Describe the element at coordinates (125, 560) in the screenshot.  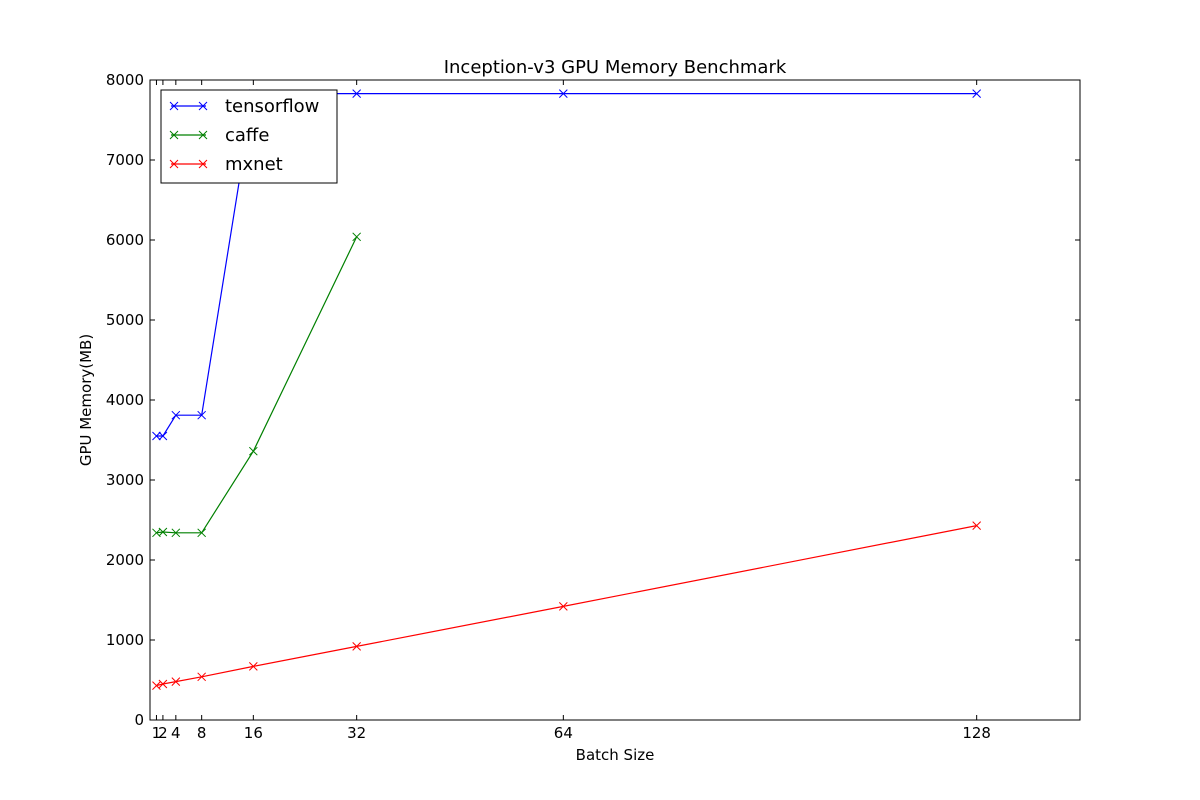
I see `y-tick-label: 2000` at that location.